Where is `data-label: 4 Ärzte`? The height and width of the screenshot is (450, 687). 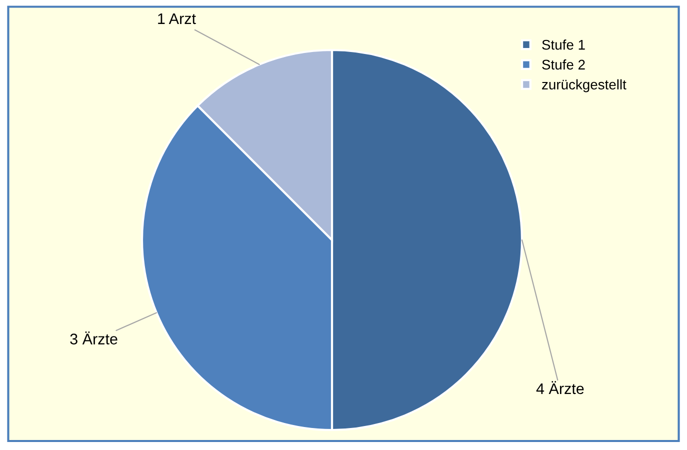
data-label: 4 Ärzte is located at coordinates (560, 387).